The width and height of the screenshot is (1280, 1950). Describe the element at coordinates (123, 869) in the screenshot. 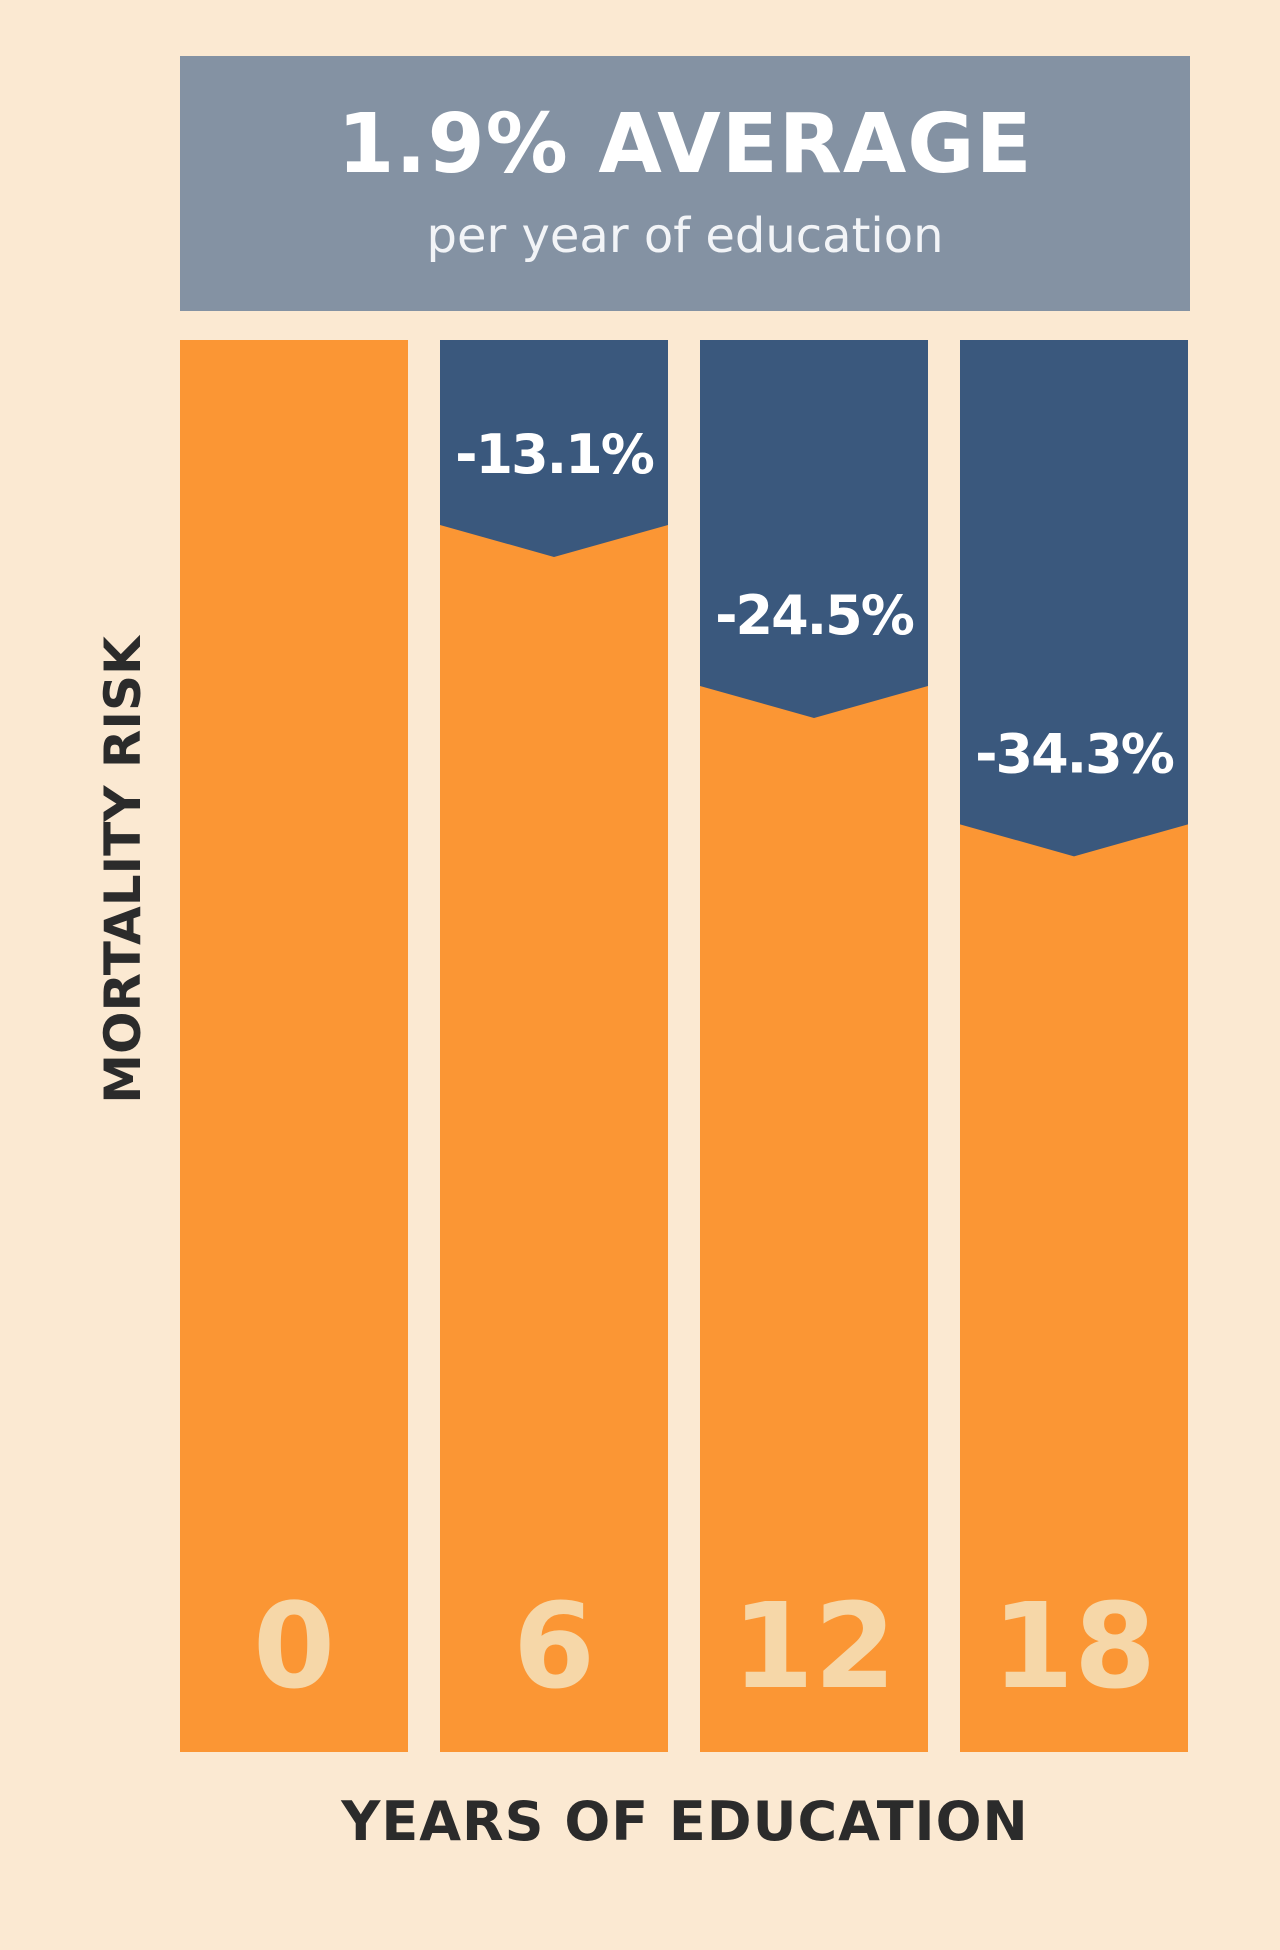

I see `y-axis-label: MORTALITY RISK` at that location.